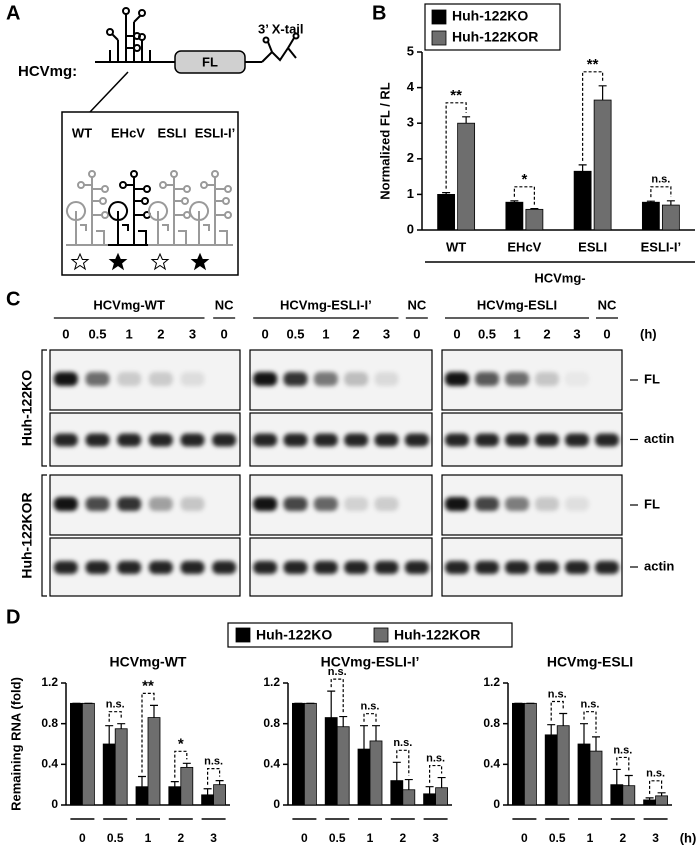 This screenshot has width=700, height=856. Describe the element at coordinates (370, 635) in the screenshot. I see `legend-box` at that location.